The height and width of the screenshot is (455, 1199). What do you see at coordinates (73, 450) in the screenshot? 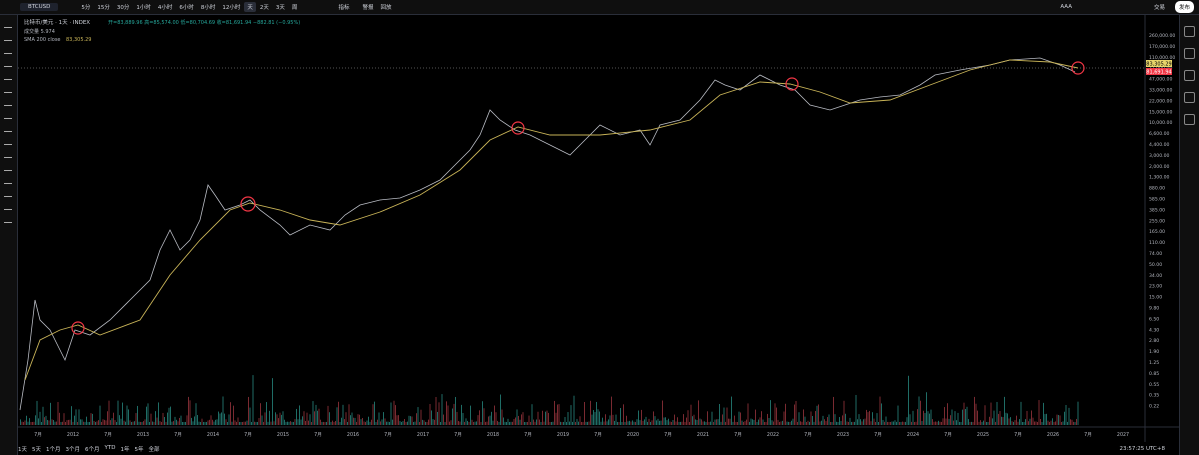
I see `range-button: 3个月` at bounding box center [73, 450].